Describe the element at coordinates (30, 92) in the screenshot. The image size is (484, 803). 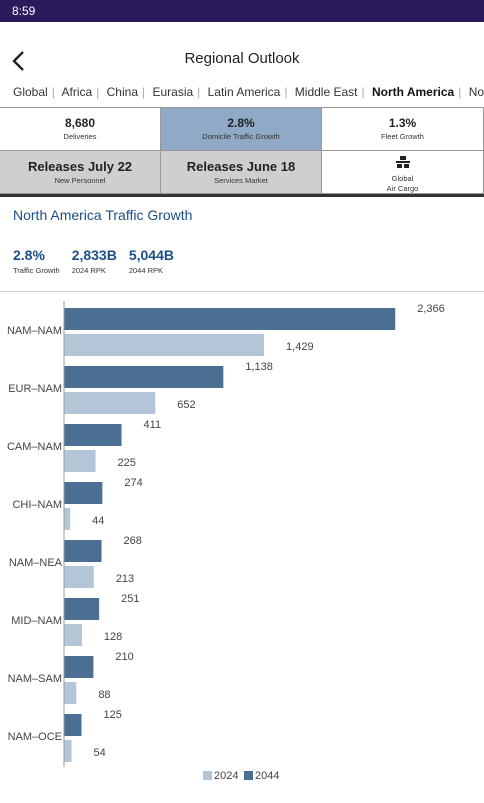
I see `tab: Global` at that location.